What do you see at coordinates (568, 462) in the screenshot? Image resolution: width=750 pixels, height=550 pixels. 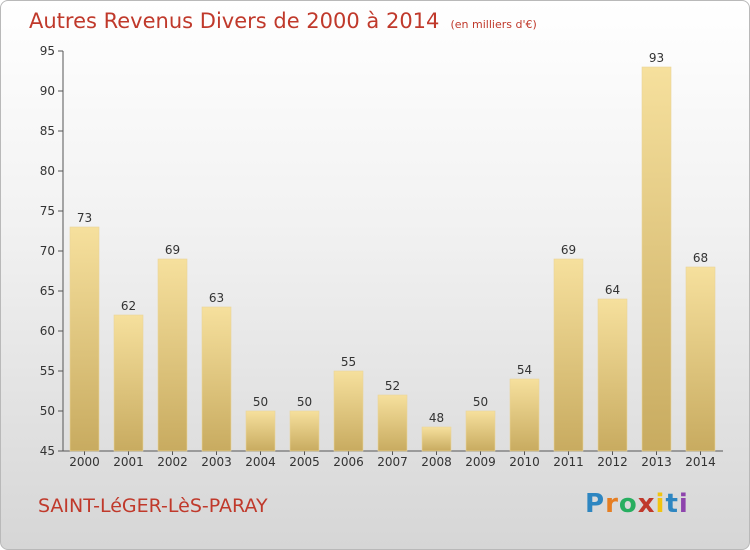 I see `x-tick-label: 2011` at bounding box center [568, 462].